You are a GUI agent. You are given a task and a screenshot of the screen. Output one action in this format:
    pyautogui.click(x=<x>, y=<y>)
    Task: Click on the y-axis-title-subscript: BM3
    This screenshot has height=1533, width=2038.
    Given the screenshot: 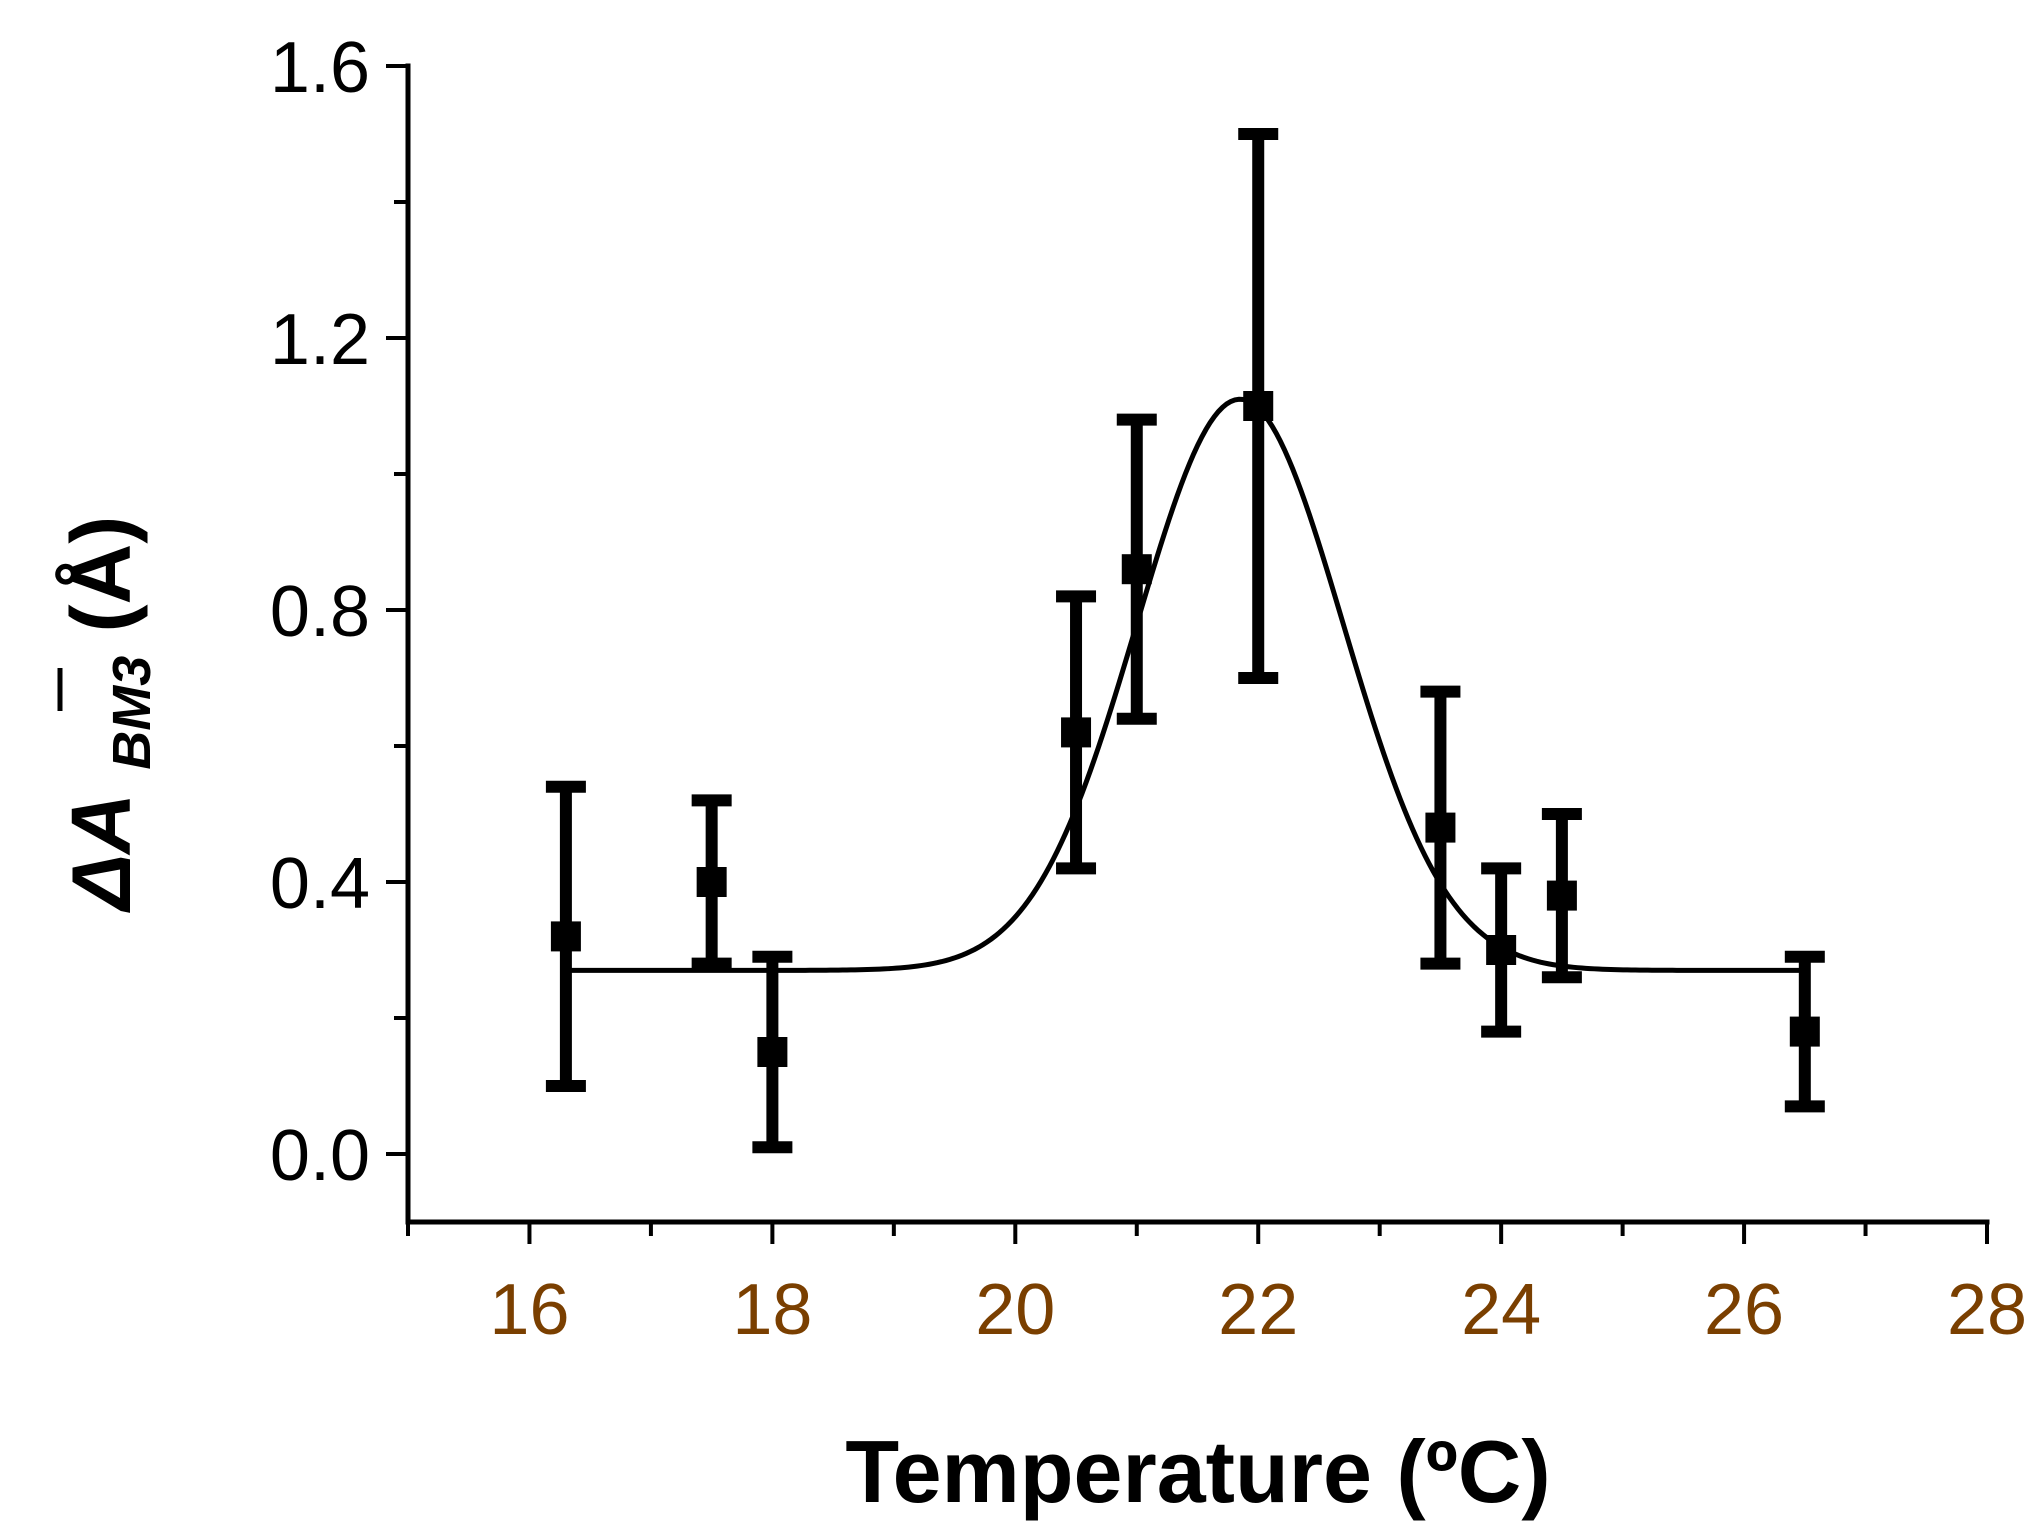 What is the action you would take?
    pyautogui.click(x=132, y=713)
    